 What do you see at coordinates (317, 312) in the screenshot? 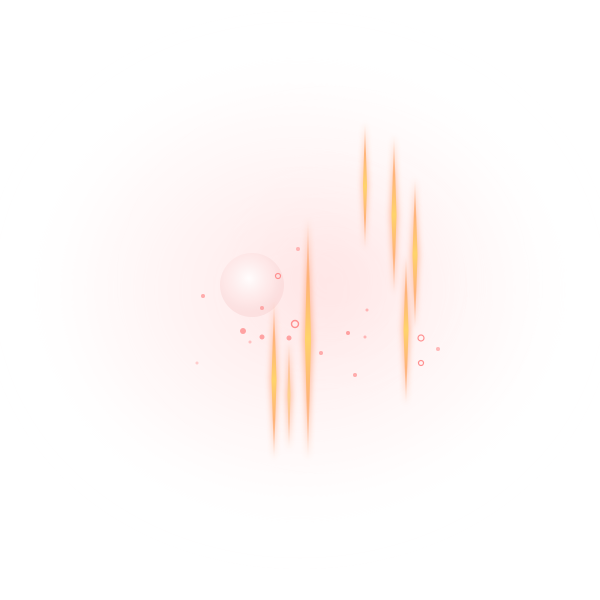
I see `sparkle-group` at bounding box center [317, 312].